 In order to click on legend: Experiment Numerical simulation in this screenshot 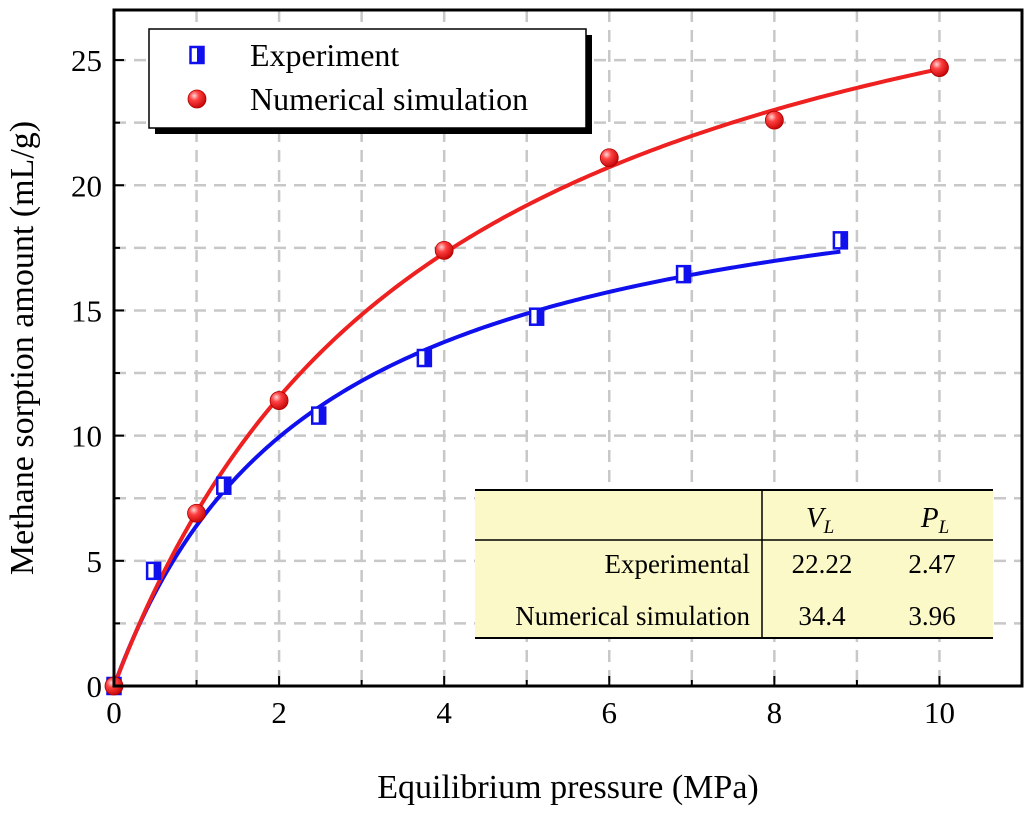, I will do `click(370, 81)`.